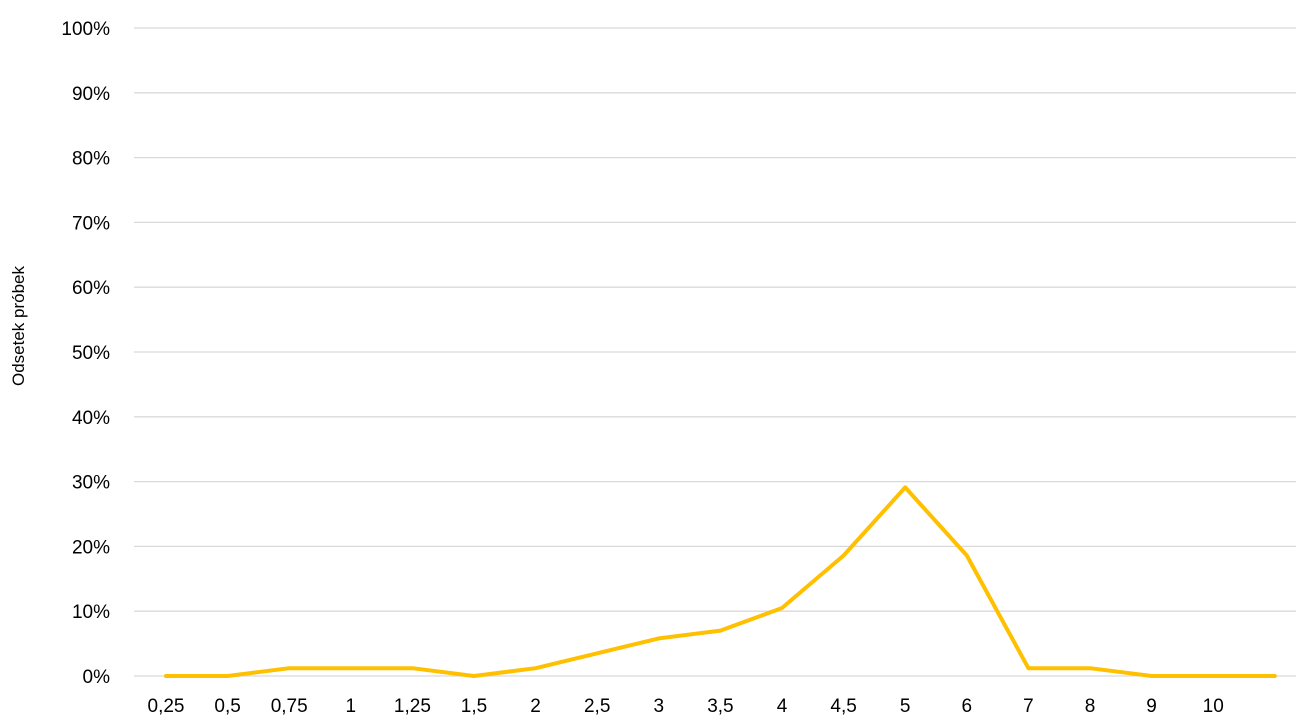 The image size is (1296, 725). I want to click on x-tick-label: 5, so click(905, 706).